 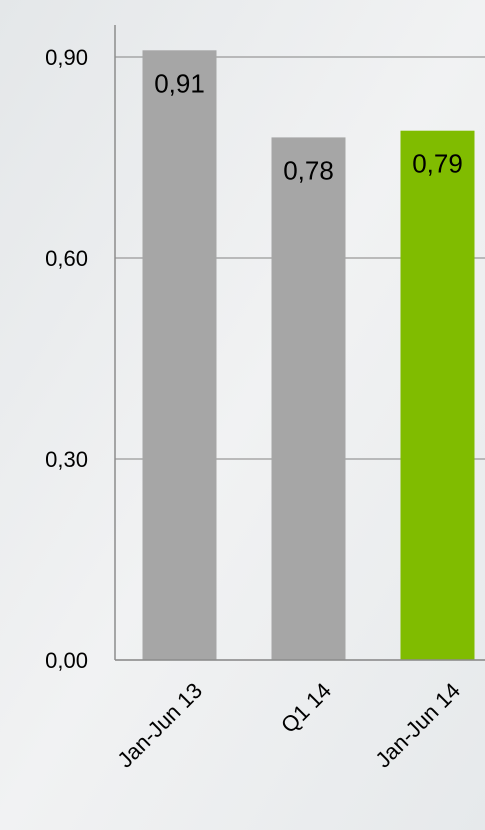 What do you see at coordinates (66, 660) in the screenshot?
I see `y-tick-label: 0,00` at bounding box center [66, 660].